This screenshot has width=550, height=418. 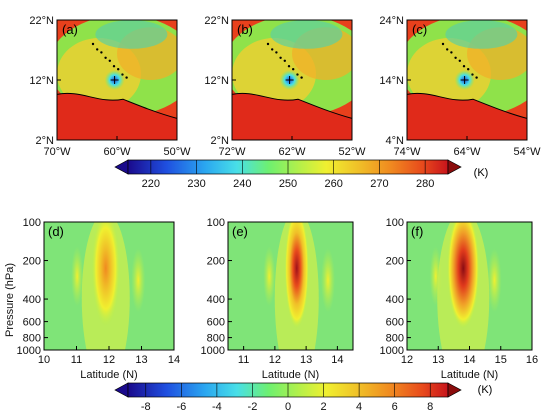 What do you see at coordinates (105, 274) in the screenshot?
I see `warm-core-anomaly` at bounding box center [105, 274].